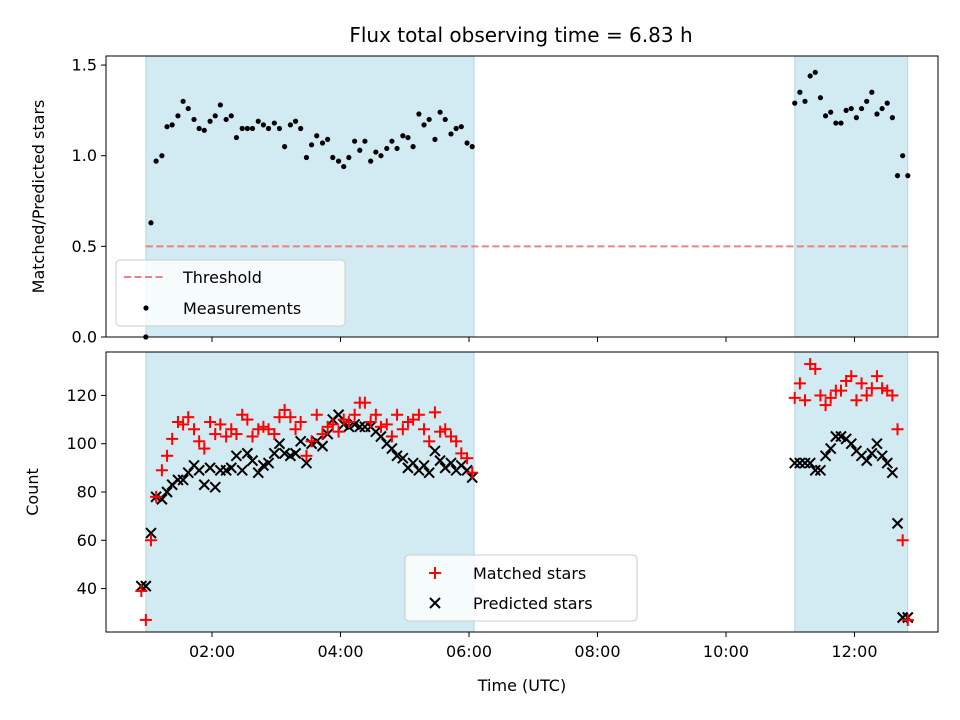 The width and height of the screenshot is (960, 720). I want to click on y-tick-label: 1.5, so click(84, 65).